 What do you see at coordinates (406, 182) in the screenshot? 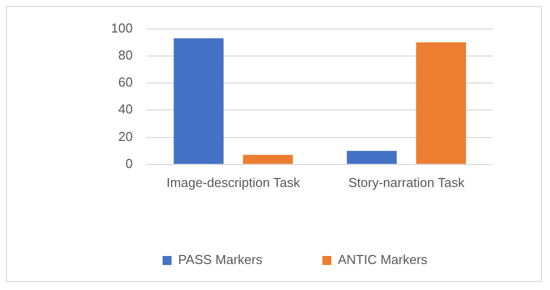
I see `x-tick-label: Story-narration Task` at bounding box center [406, 182].